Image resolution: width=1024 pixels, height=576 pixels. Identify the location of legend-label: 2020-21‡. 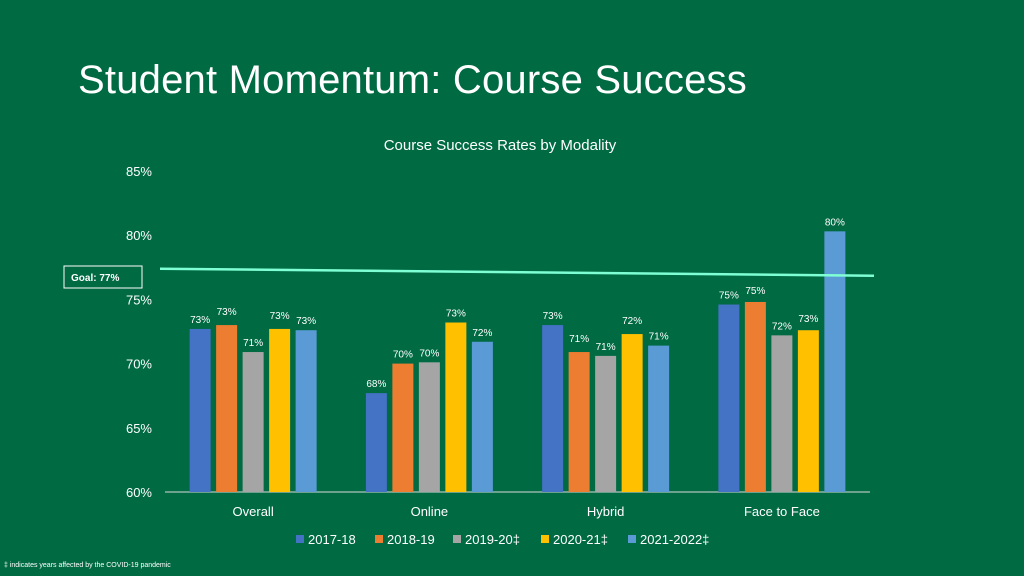
(580, 539).